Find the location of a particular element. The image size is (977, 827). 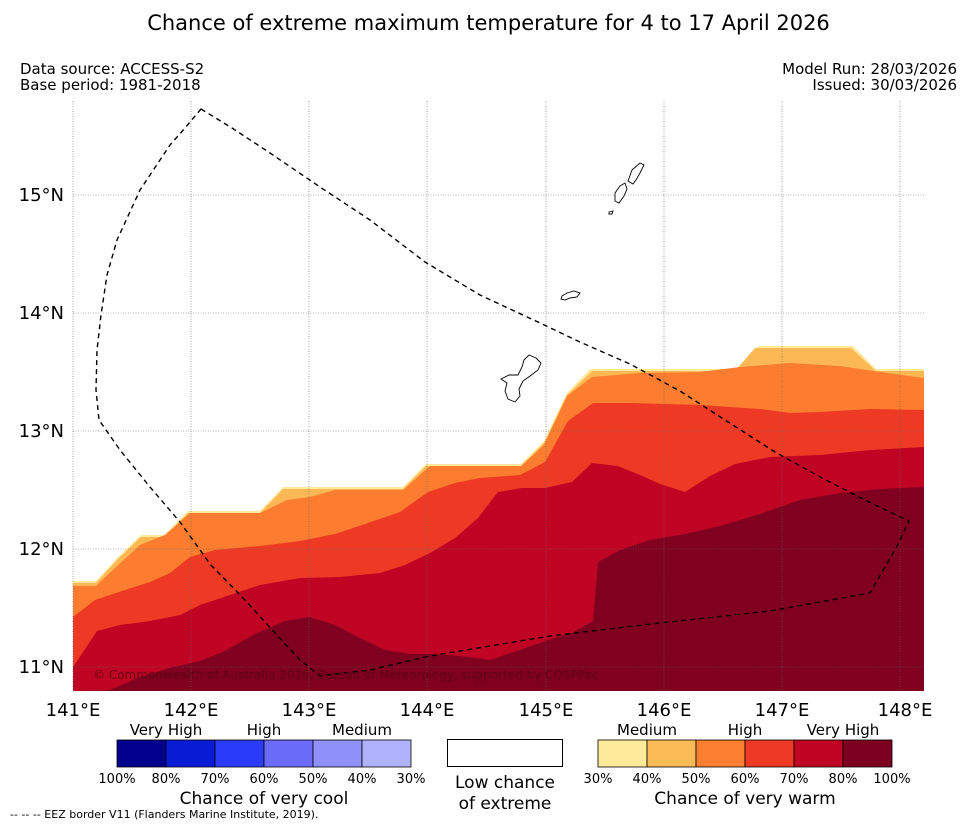

lon-label: 143°E is located at coordinates (309, 710).